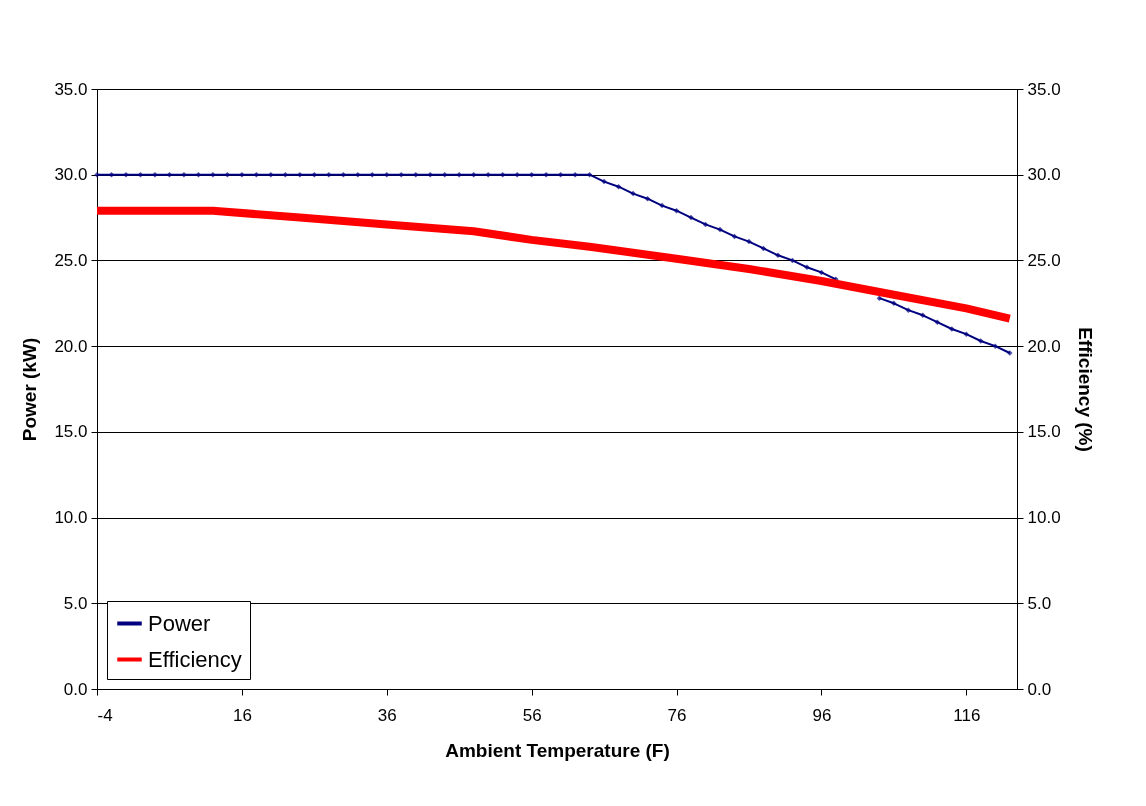  Describe the element at coordinates (967, 715) in the screenshot. I see `x-tick-label: 116` at that location.